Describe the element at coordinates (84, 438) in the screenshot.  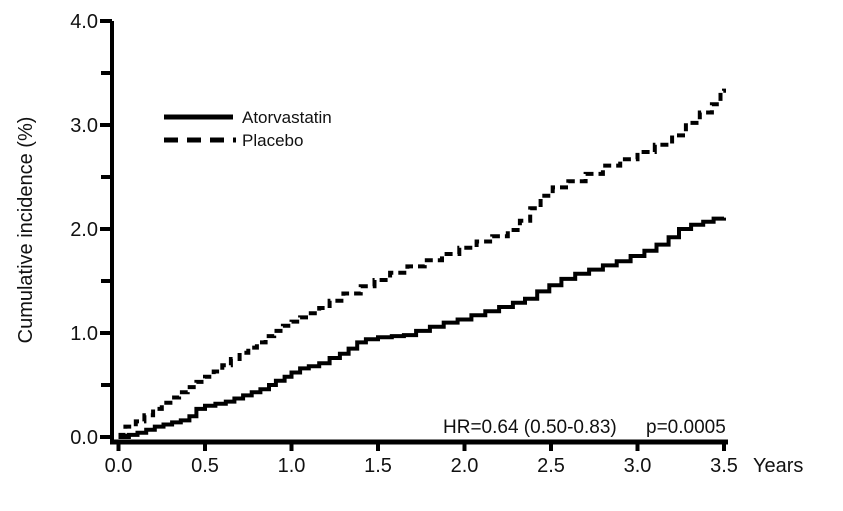
I see `y-tick-label: 0.0` at that location.